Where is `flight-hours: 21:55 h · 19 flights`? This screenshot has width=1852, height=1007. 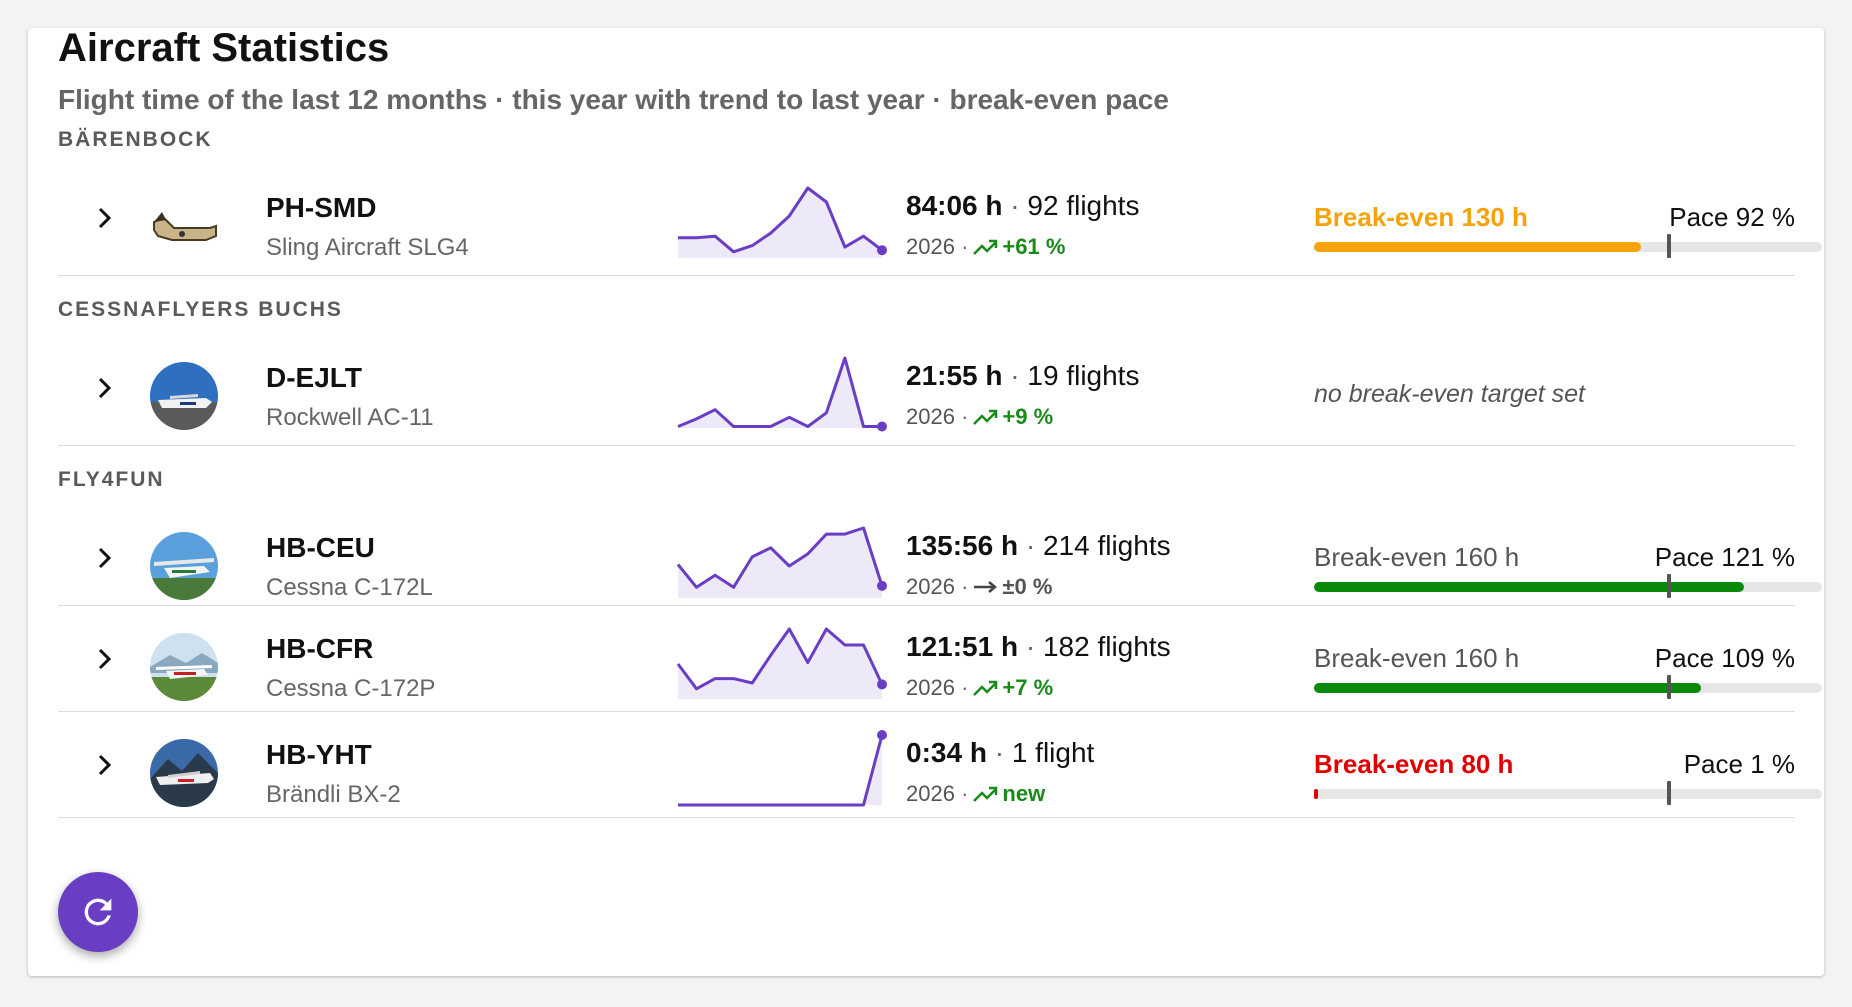
flight-hours: 21:55 h · 19 flights is located at coordinates (1023, 375).